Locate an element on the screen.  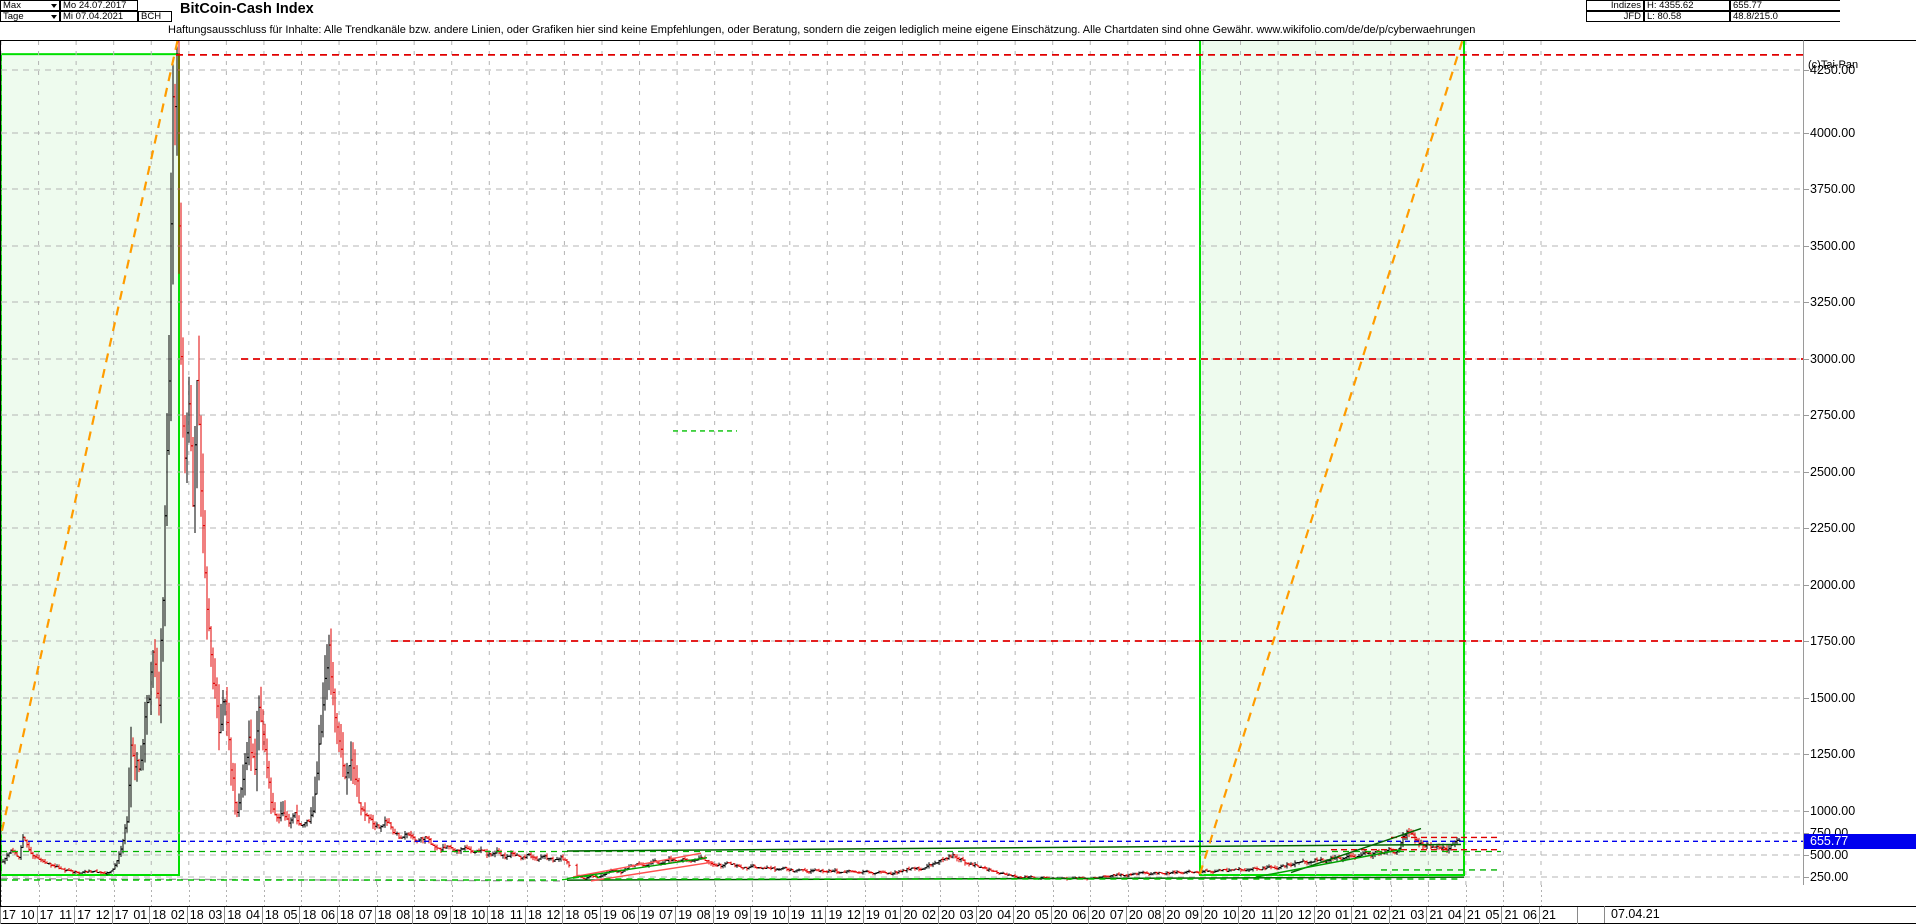
date-tick-label: 20 03 is located at coordinates (958, 915).